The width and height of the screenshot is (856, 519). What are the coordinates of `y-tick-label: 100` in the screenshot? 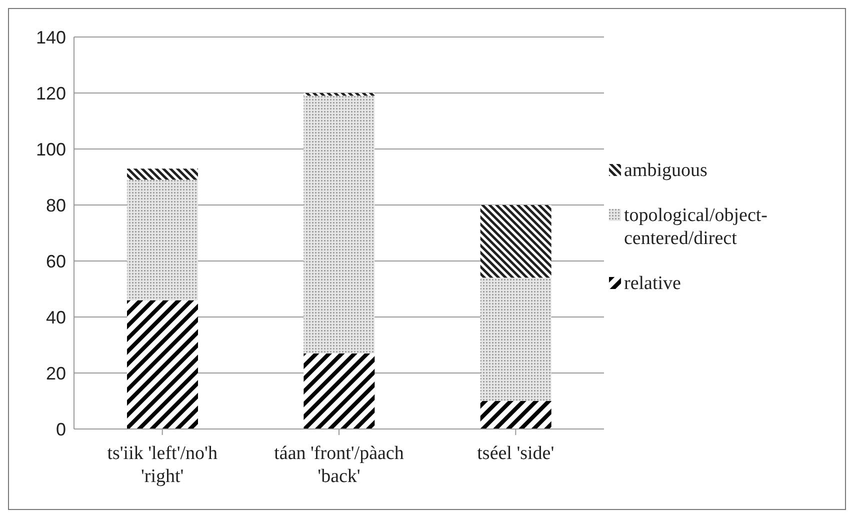 It's located at (51, 149).